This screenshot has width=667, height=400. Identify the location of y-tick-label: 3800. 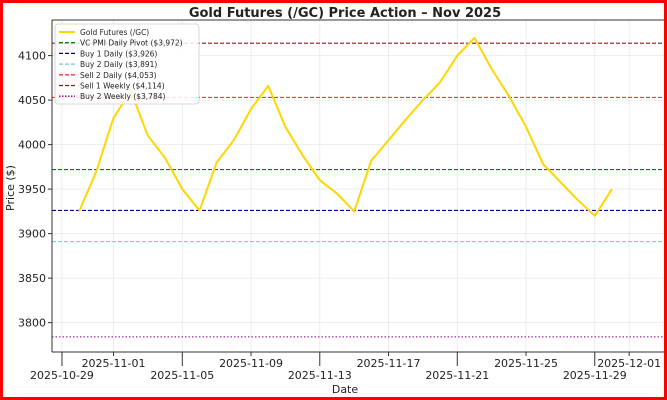
(32, 323).